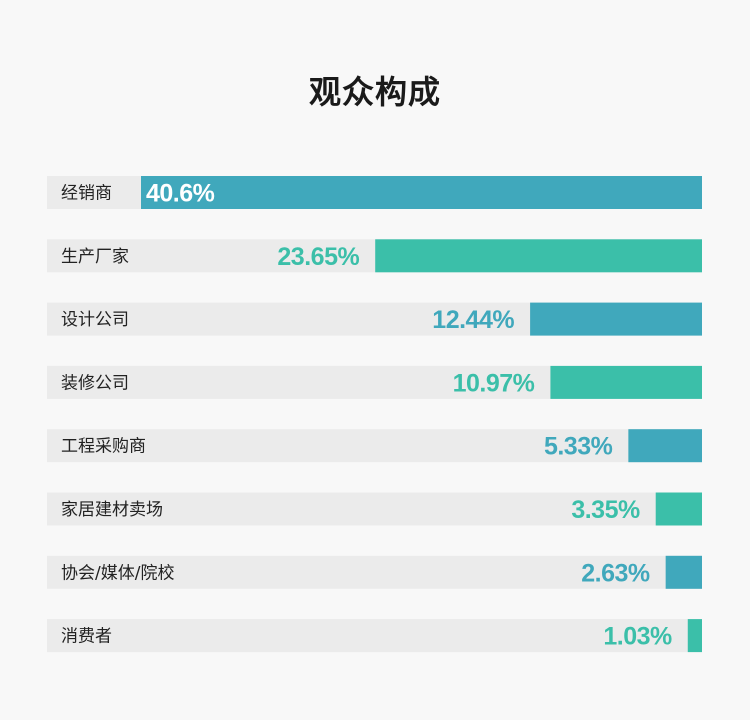 The height and width of the screenshot is (720, 750). I want to click on value-label: 12.44%, so click(473, 320).